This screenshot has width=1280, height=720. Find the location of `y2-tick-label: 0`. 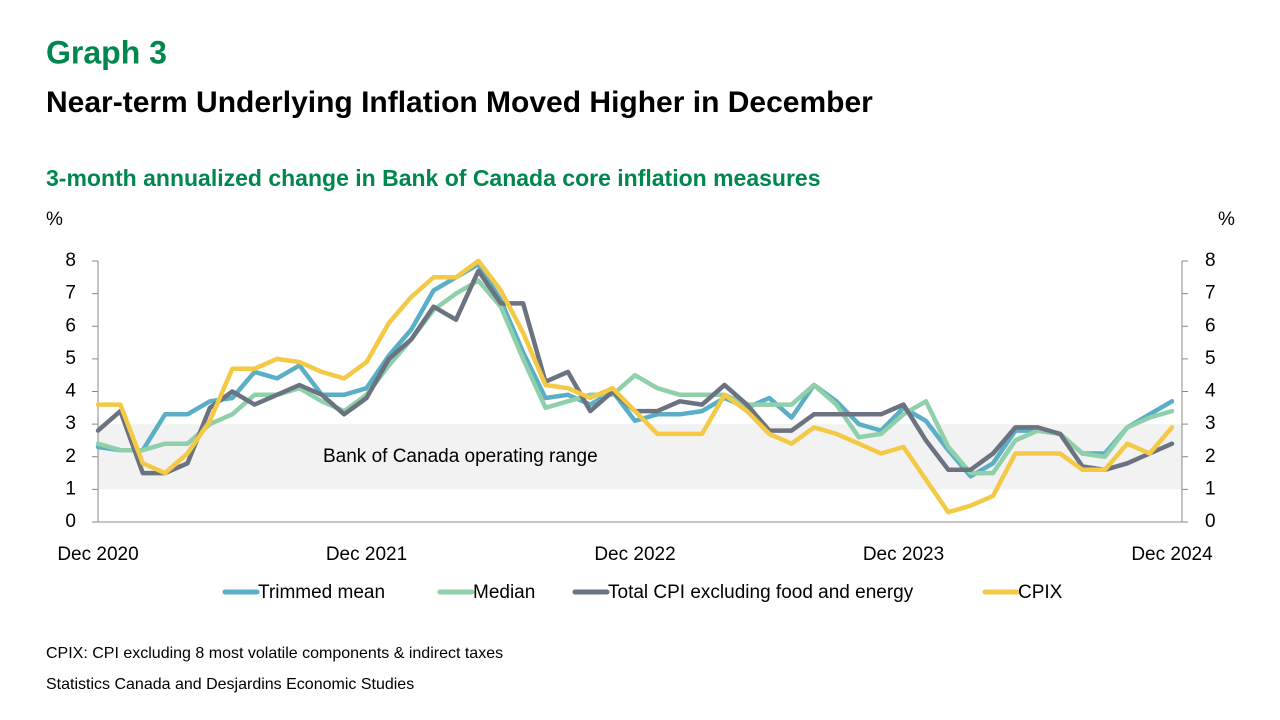

y2-tick-label: 0 is located at coordinates (1210, 521).